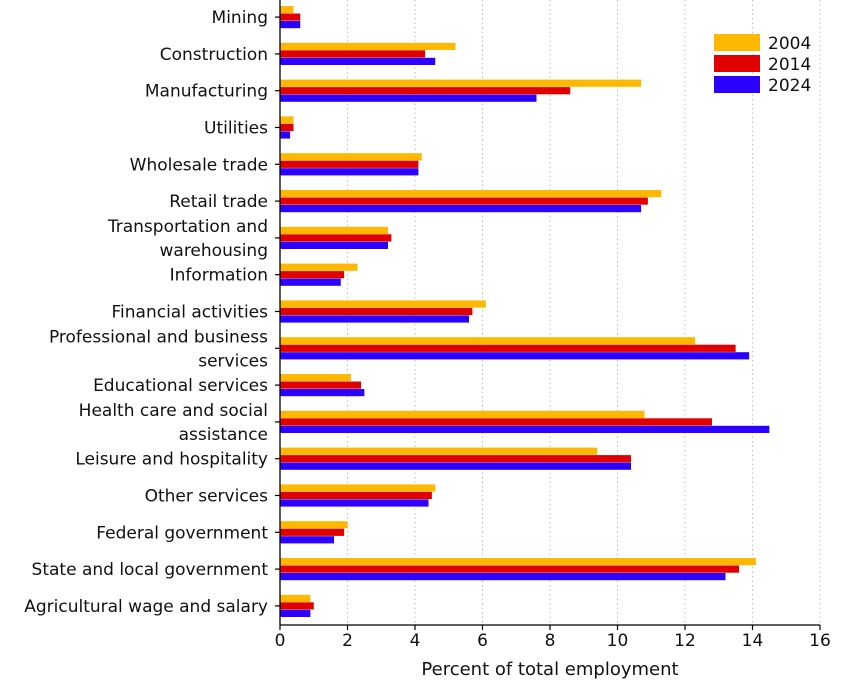 Image resolution: width=850 pixels, height=690 pixels. I want to click on category-label: Transportation and, so click(187, 227).